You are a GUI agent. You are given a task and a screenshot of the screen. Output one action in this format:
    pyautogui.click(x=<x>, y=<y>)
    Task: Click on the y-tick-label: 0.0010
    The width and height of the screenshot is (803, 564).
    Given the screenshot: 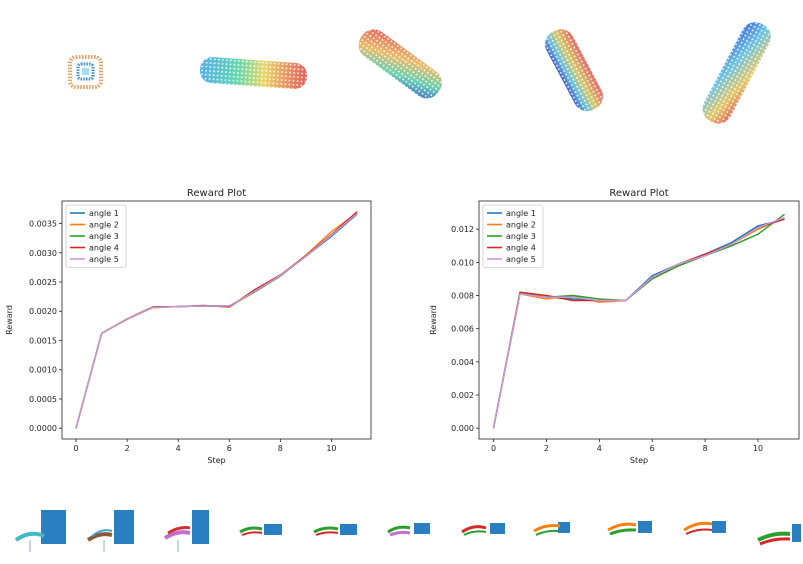 What is the action you would take?
    pyautogui.click(x=43, y=370)
    